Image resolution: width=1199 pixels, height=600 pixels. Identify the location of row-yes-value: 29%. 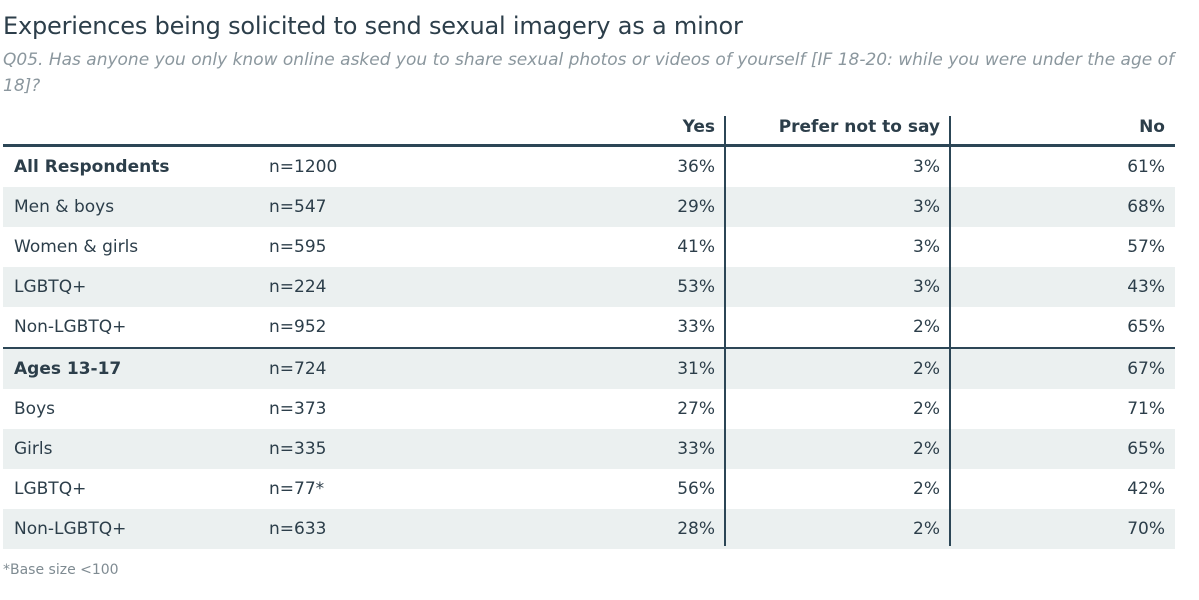
(696, 207).